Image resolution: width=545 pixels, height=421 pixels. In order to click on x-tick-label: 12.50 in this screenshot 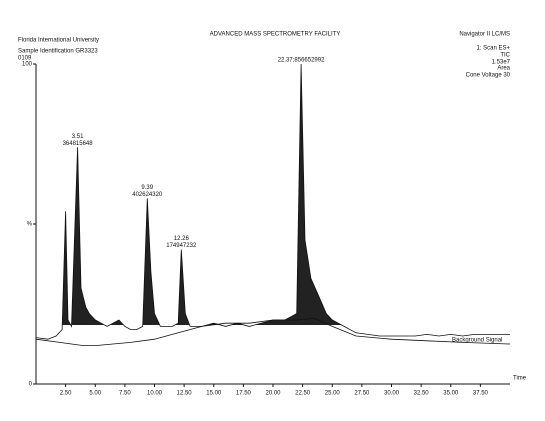, I will do `click(185, 394)`.